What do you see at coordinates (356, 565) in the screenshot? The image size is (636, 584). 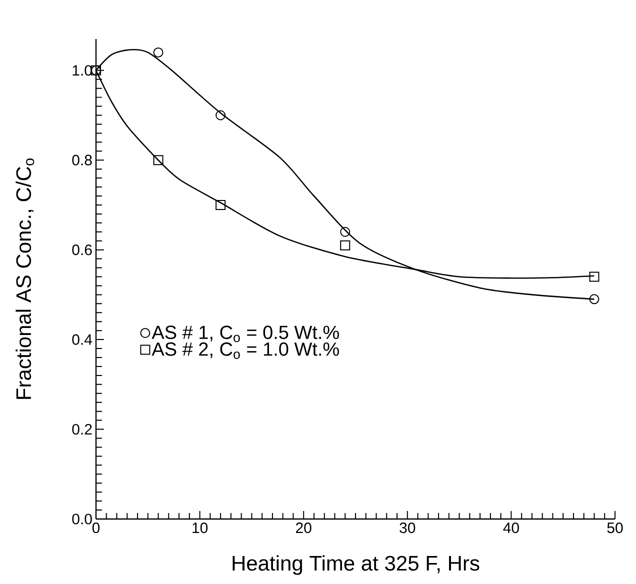 I see `x-axis-title: Heating Time at 325 F, Hrs` at bounding box center [356, 565].